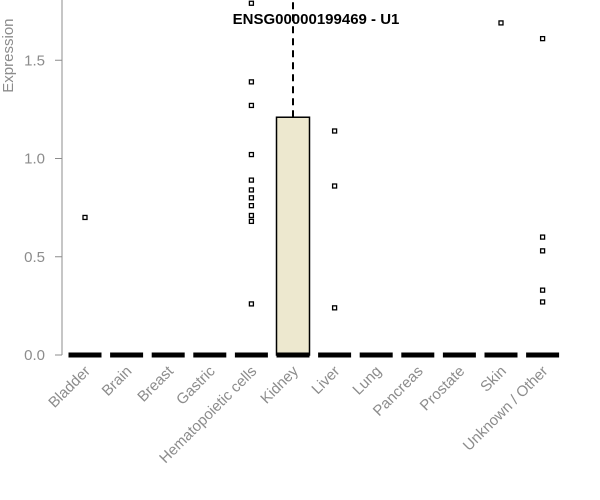 The image size is (600, 500). Describe the element at coordinates (279, 384) in the screenshot. I see `x-tick-label: Kidney` at that location.